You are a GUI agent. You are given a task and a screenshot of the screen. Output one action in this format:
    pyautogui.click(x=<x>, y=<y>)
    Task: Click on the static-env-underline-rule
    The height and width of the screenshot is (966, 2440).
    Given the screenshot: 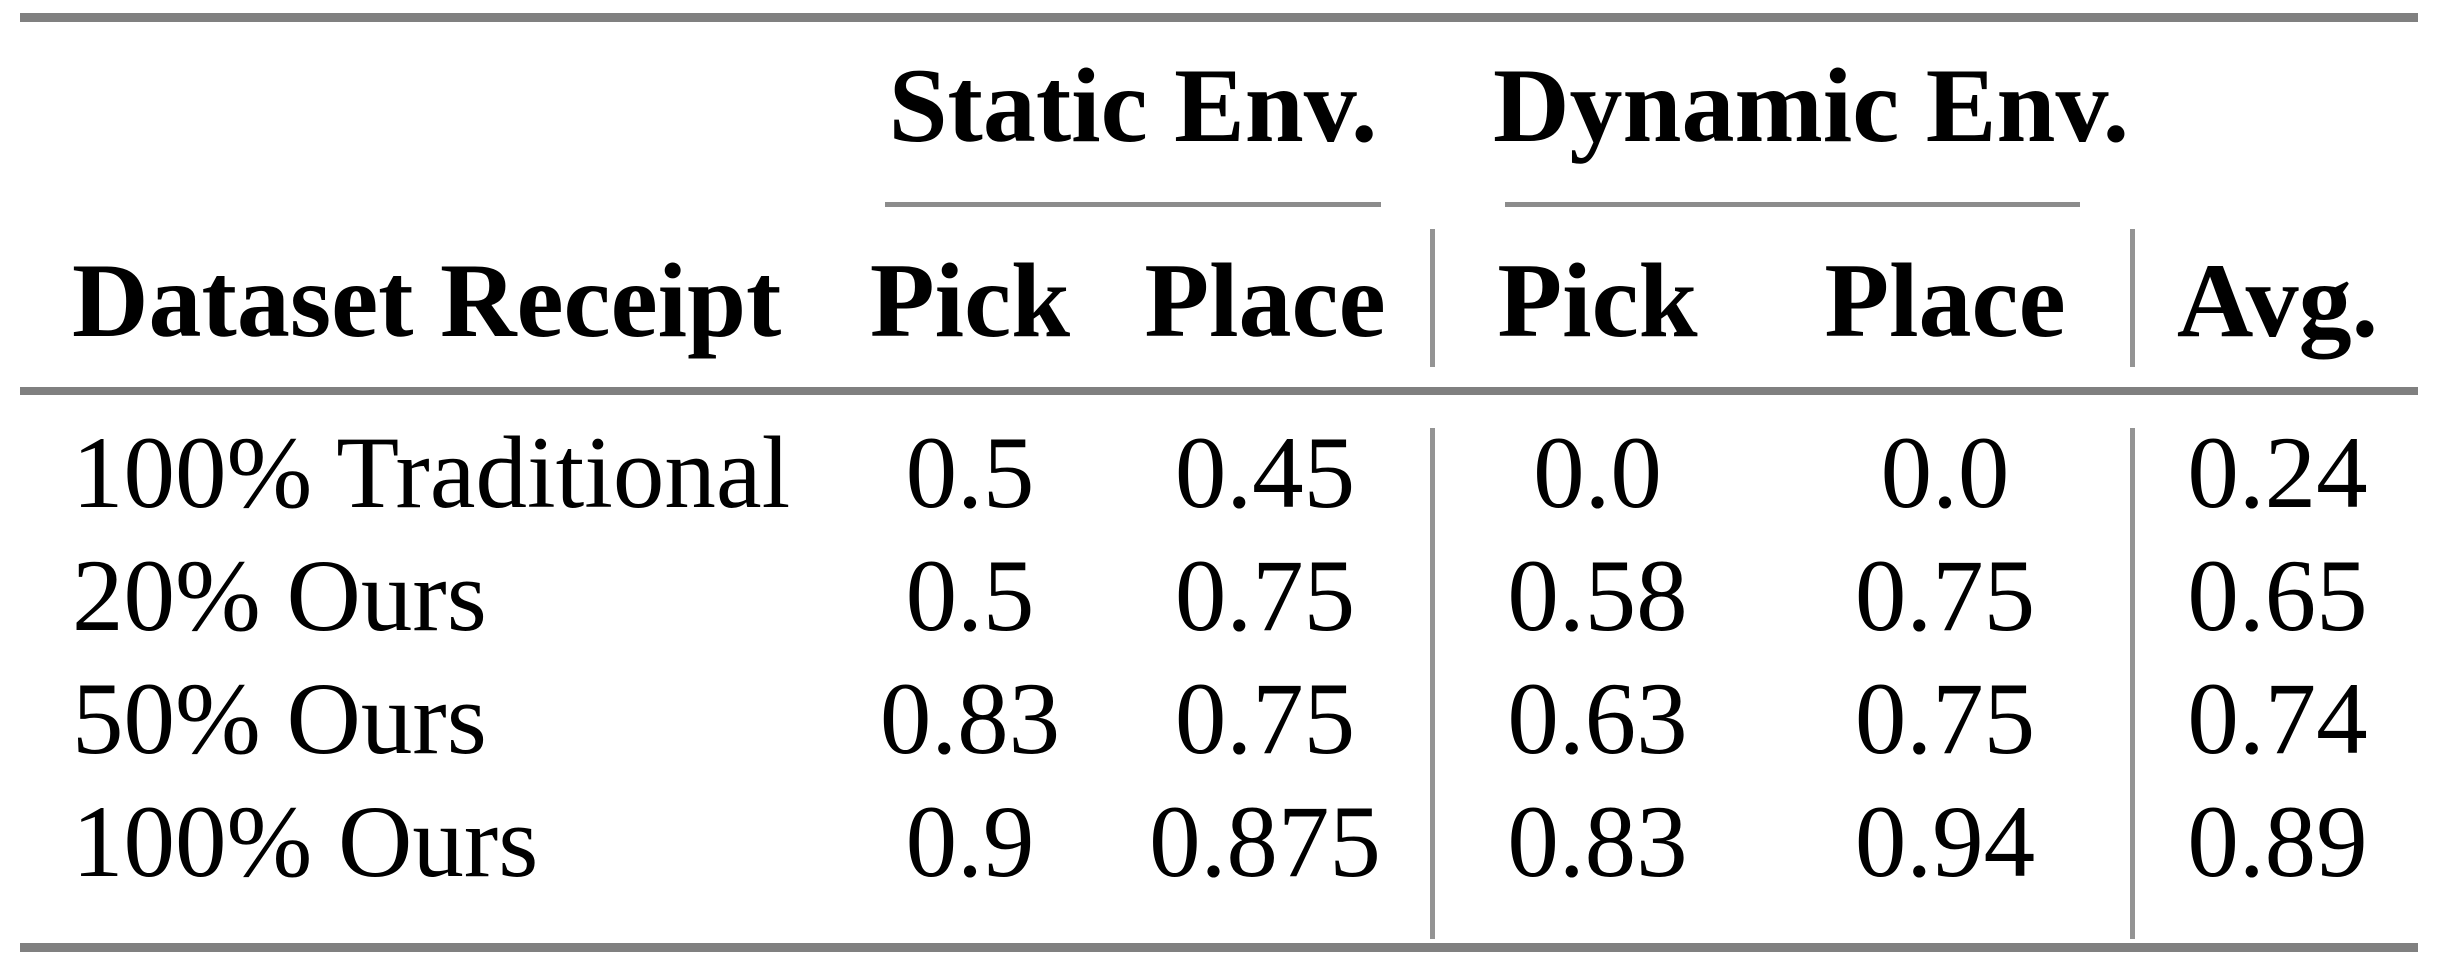 What is the action you would take?
    pyautogui.click(x=1133, y=204)
    